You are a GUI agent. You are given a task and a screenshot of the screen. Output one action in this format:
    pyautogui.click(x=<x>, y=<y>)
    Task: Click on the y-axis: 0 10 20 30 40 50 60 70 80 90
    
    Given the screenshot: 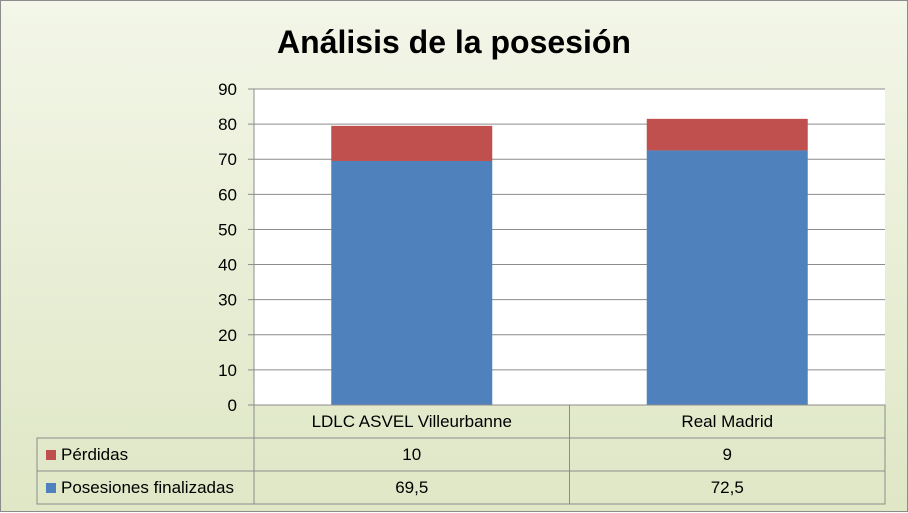 What is the action you would take?
    pyautogui.click(x=236, y=247)
    